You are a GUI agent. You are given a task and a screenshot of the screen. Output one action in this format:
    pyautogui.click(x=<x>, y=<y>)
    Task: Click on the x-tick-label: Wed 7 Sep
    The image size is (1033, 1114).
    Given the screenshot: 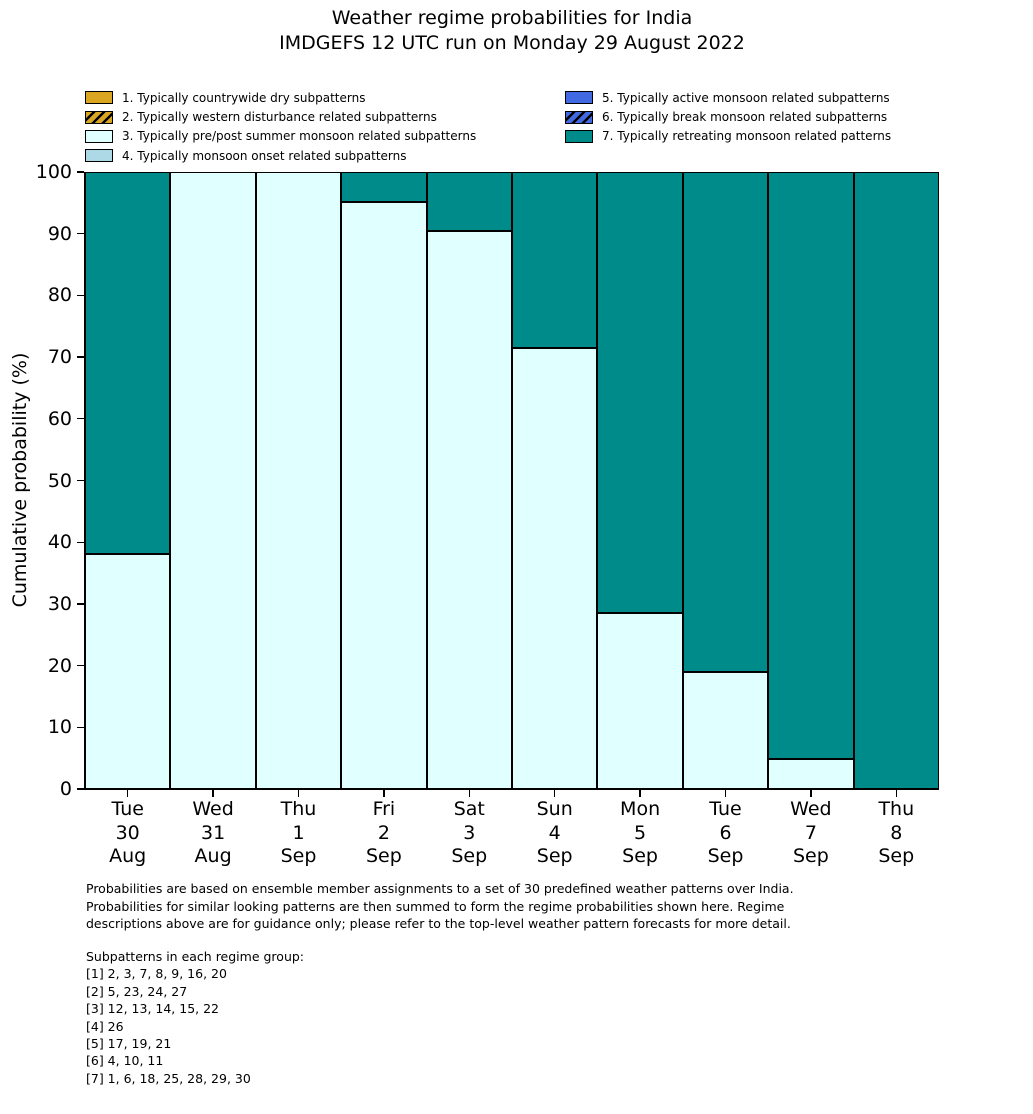 What is the action you would take?
    pyautogui.click(x=810, y=833)
    